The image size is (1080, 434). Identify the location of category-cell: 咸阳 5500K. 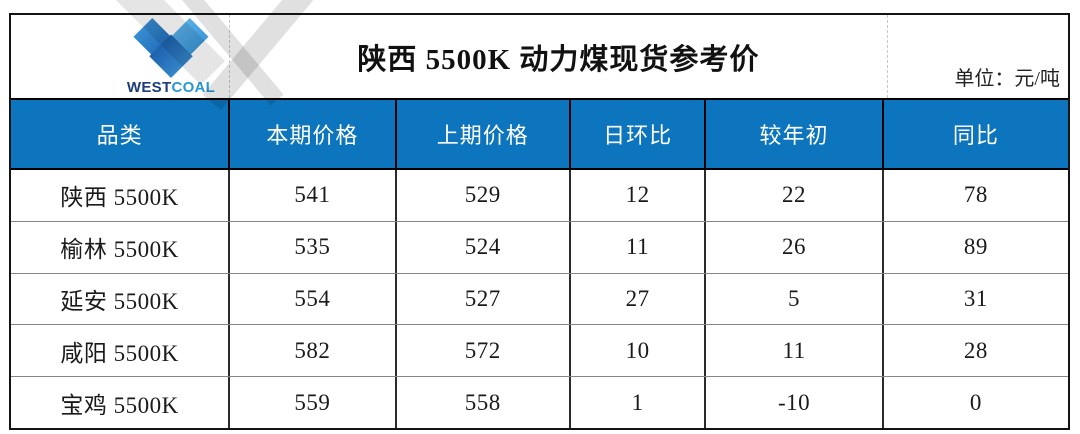
(121, 351).